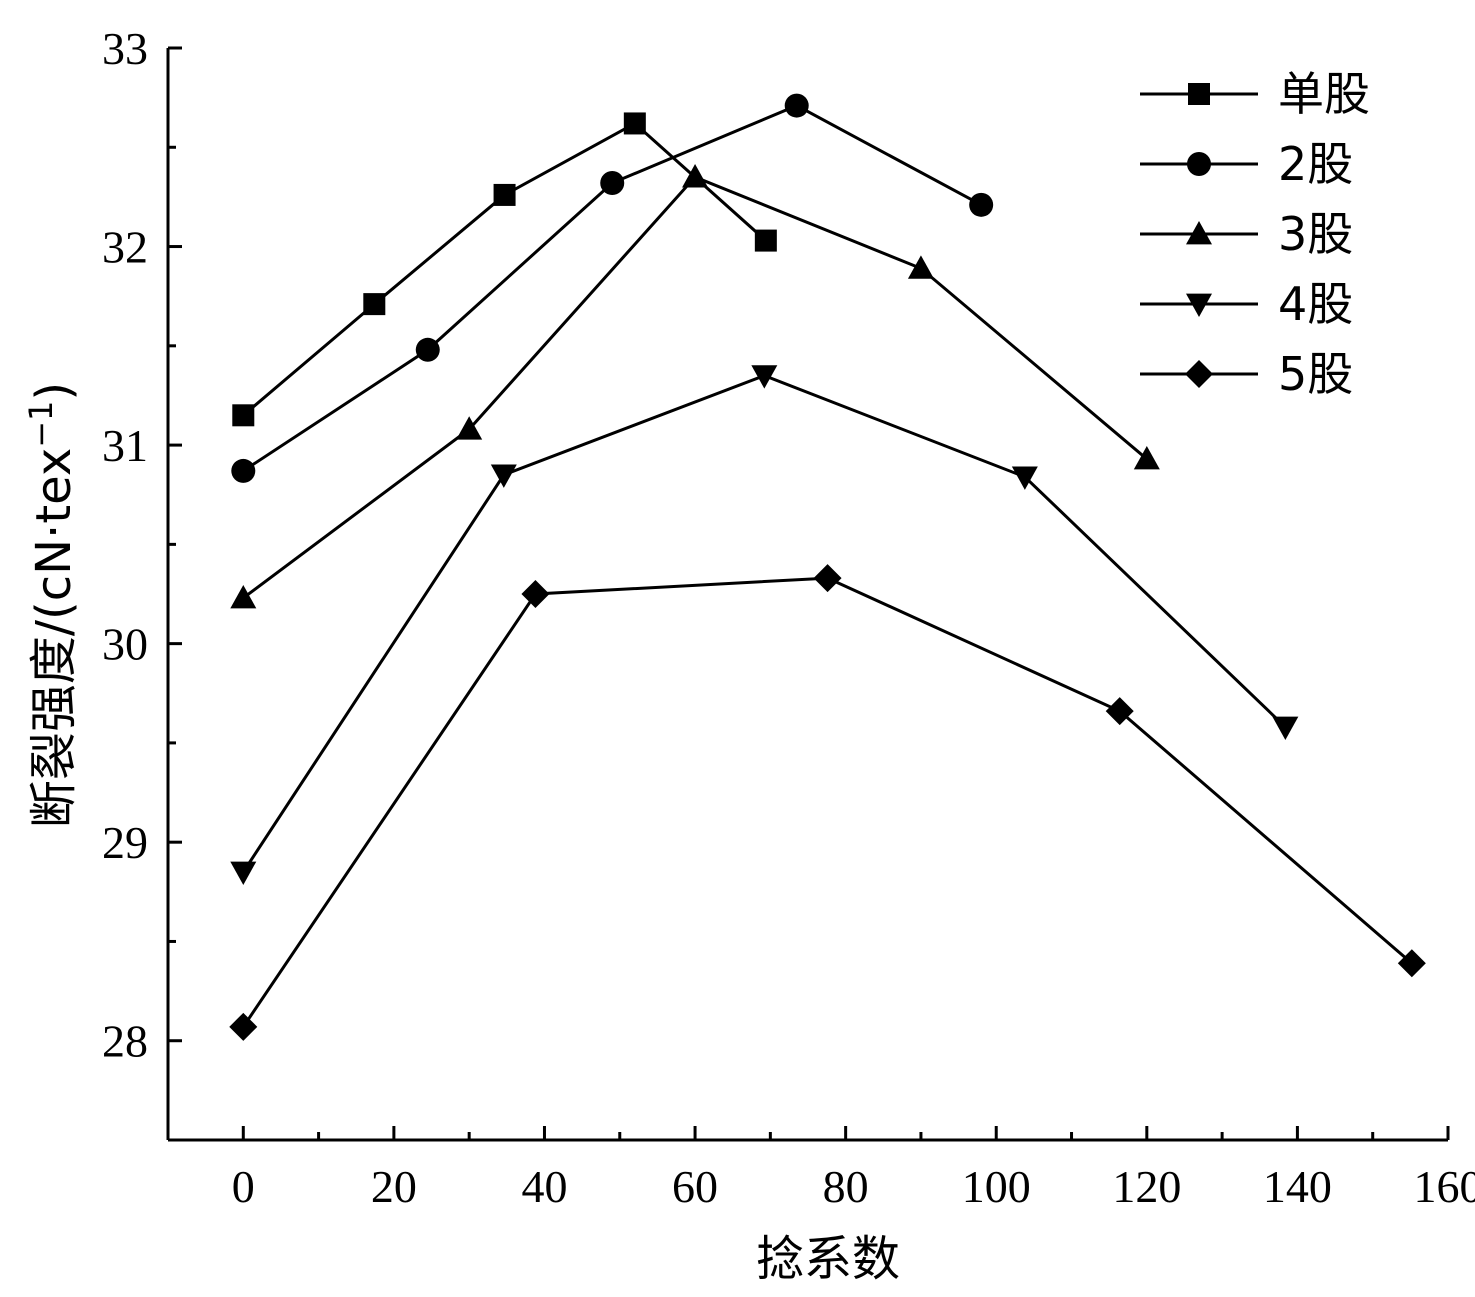 The width and height of the screenshot is (1475, 1297). Describe the element at coordinates (1246, 164) in the screenshot. I see `legend-entry-2: 2股` at that location.